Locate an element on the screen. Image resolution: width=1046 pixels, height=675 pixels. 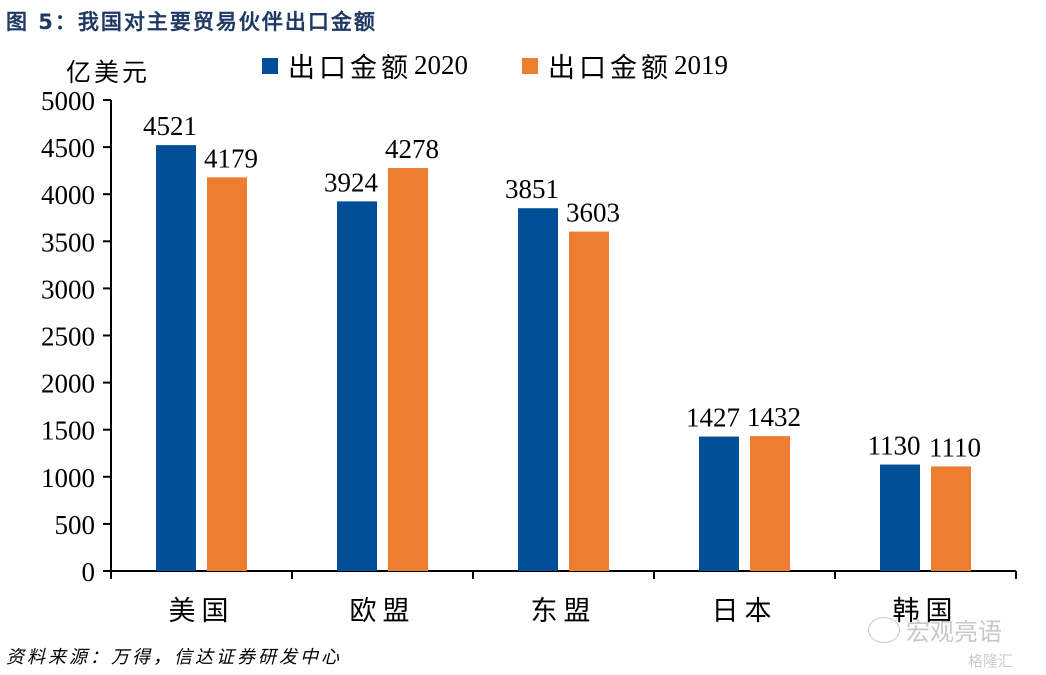
x-category-label: 韩国 is located at coordinates (926, 611).